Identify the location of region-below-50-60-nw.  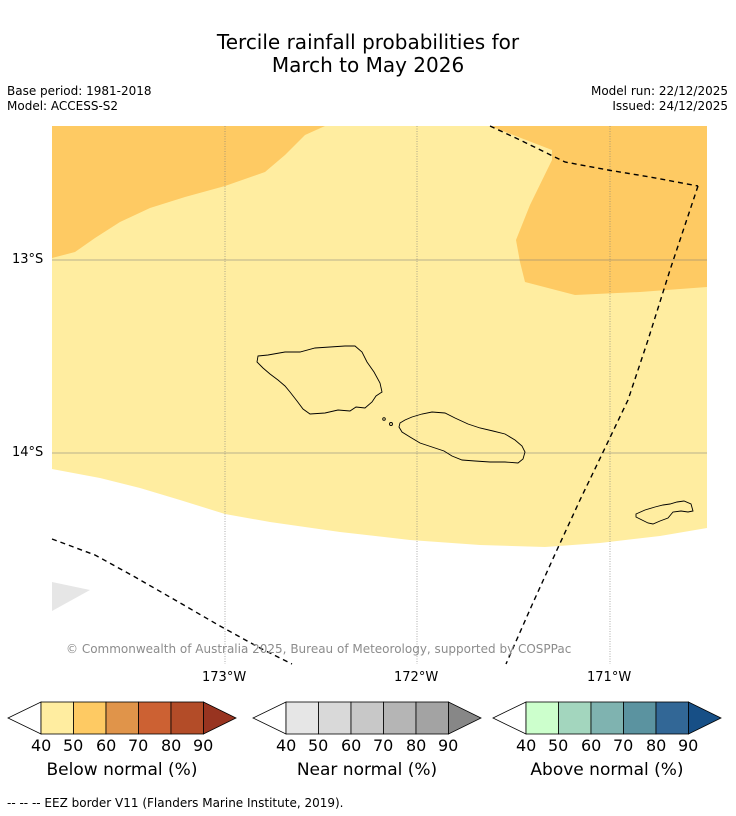
(188, 192).